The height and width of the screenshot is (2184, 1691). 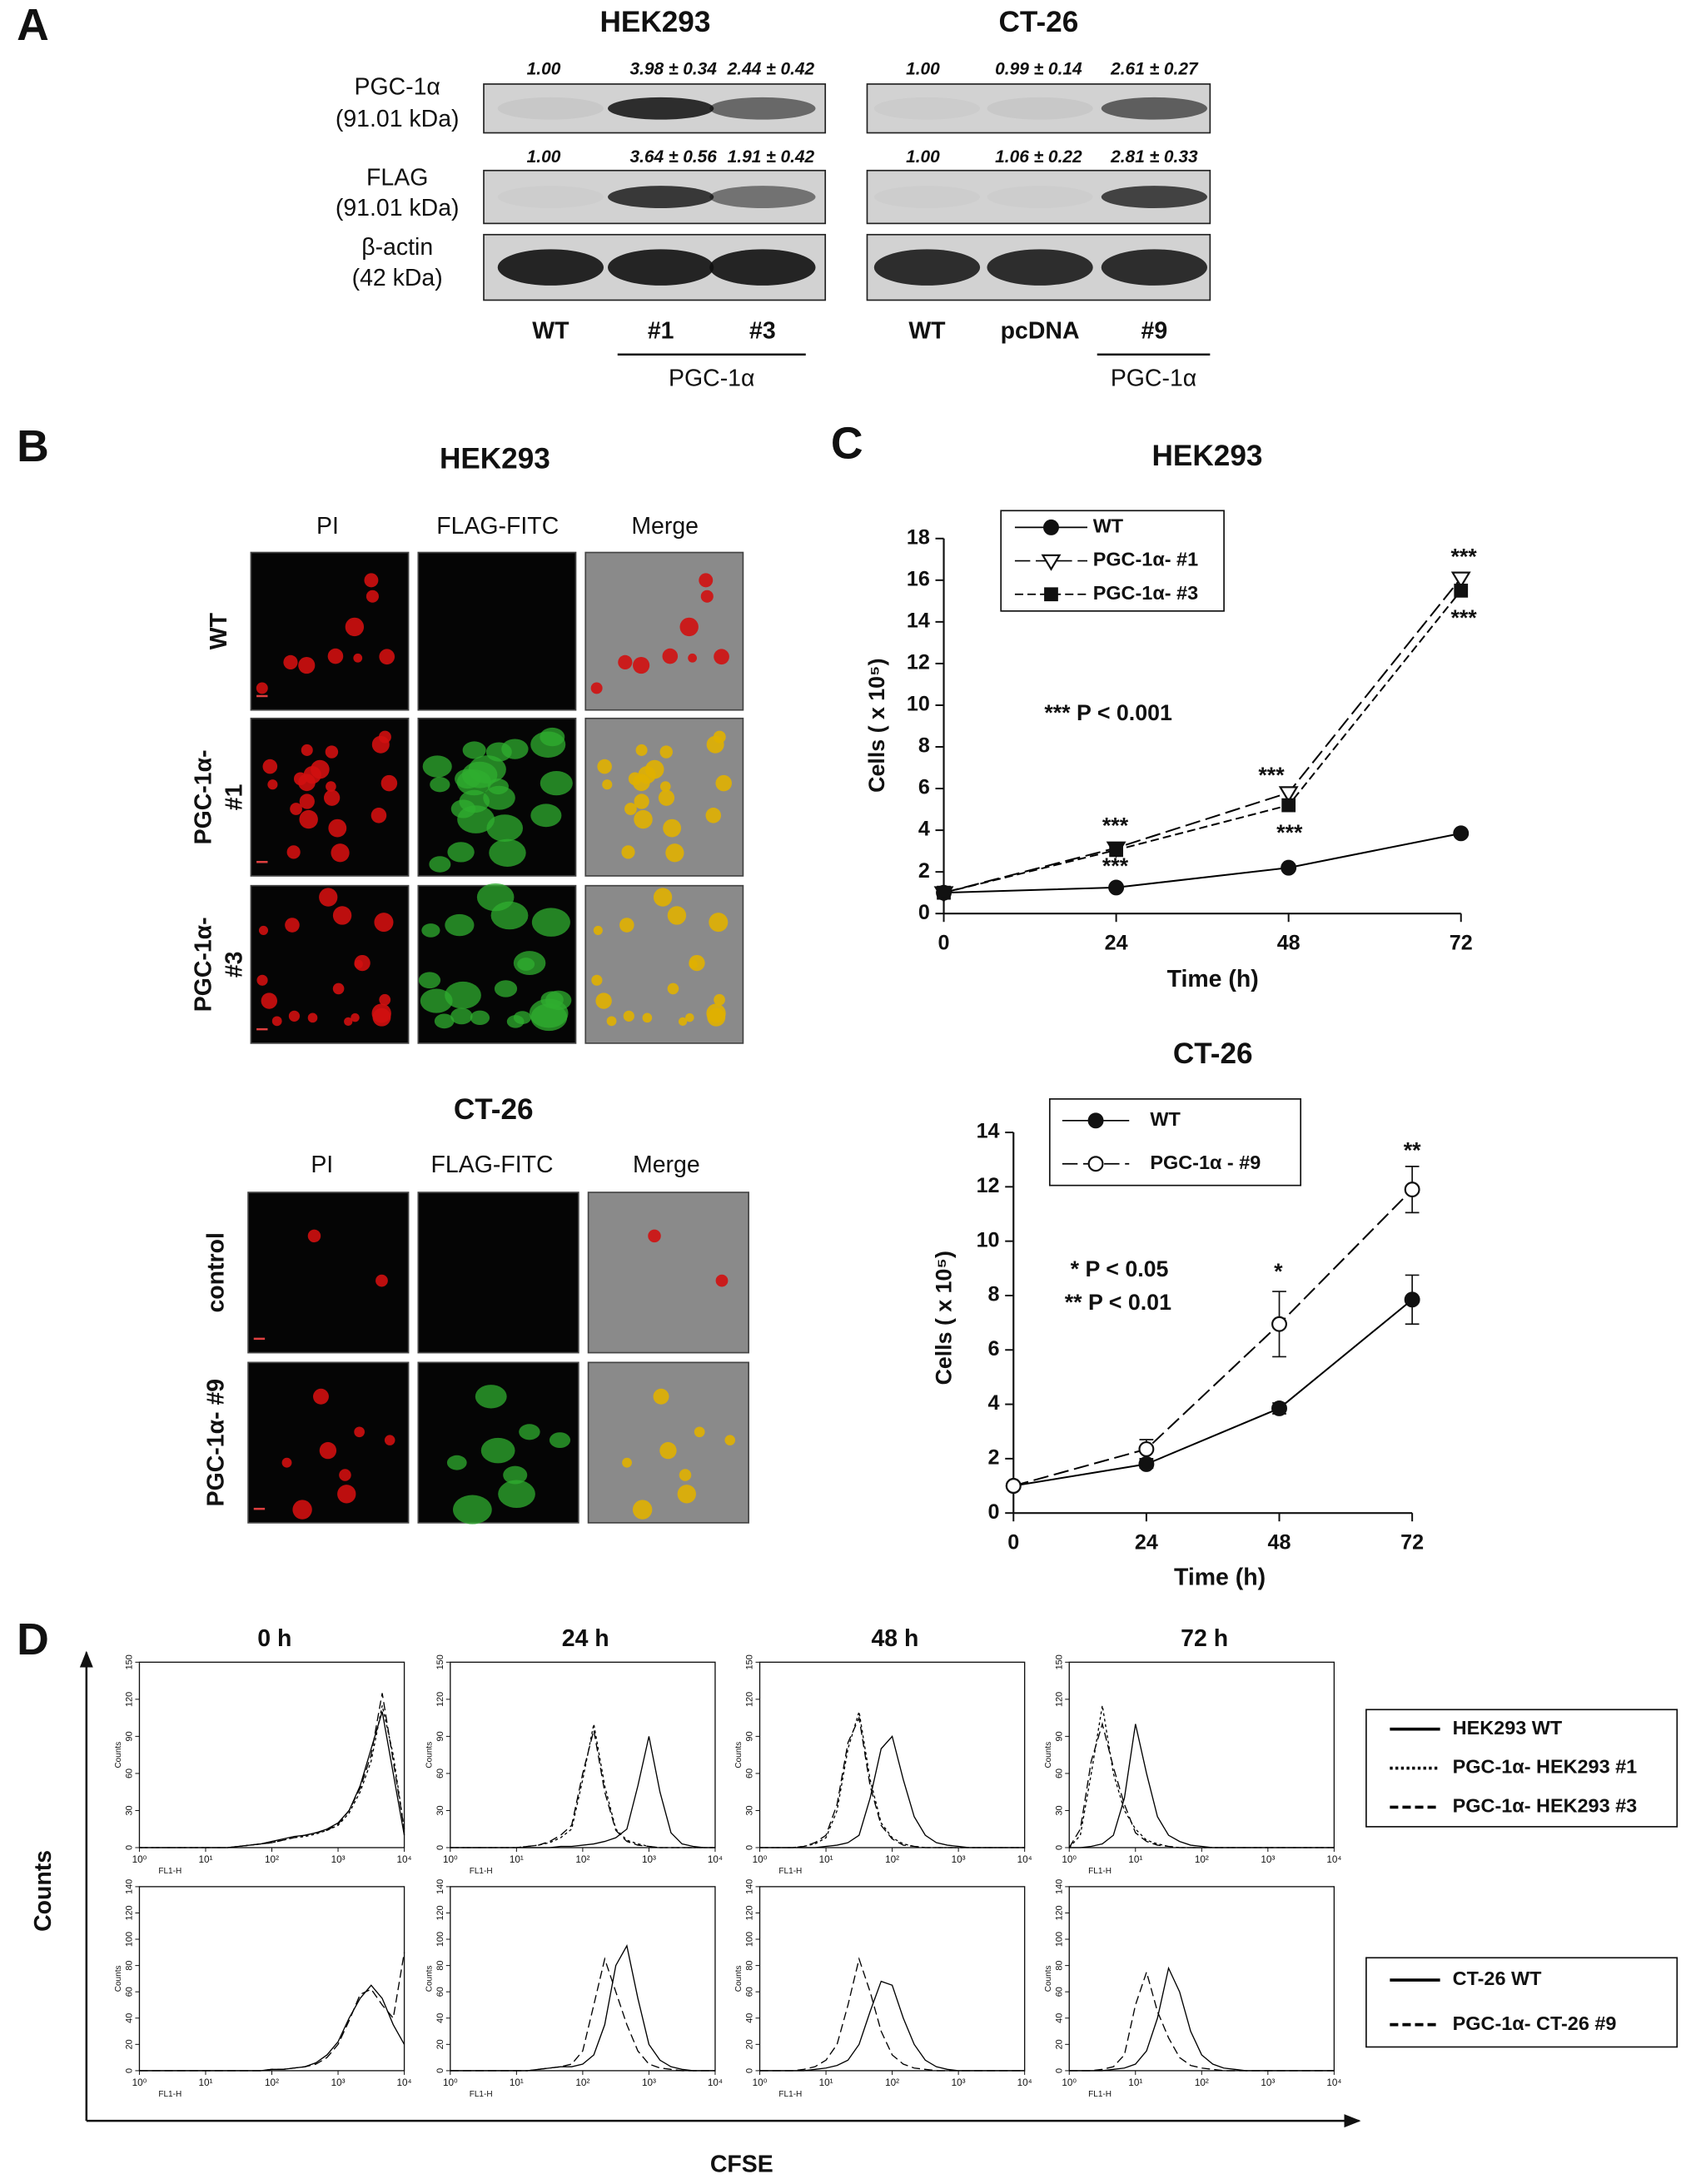 I want to click on annotation: ** P < 0.01, so click(x=1118, y=1302).